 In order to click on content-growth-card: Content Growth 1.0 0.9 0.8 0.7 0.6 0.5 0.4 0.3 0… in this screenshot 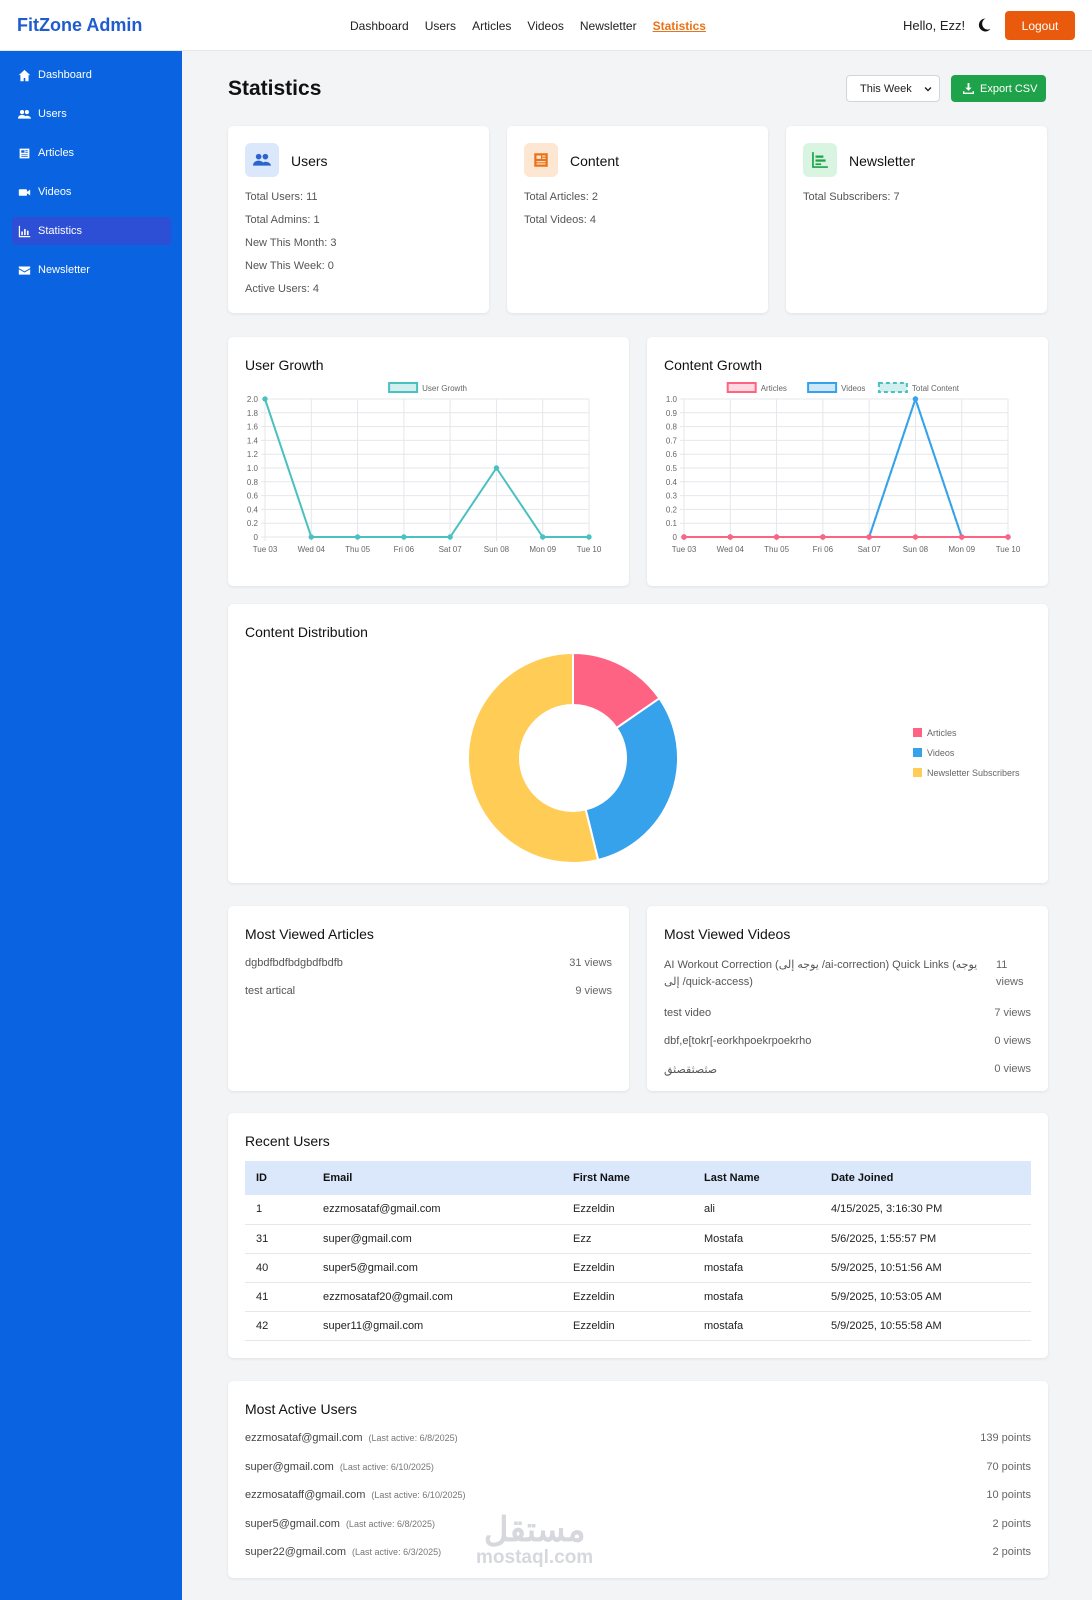, I will do `click(847, 461)`.